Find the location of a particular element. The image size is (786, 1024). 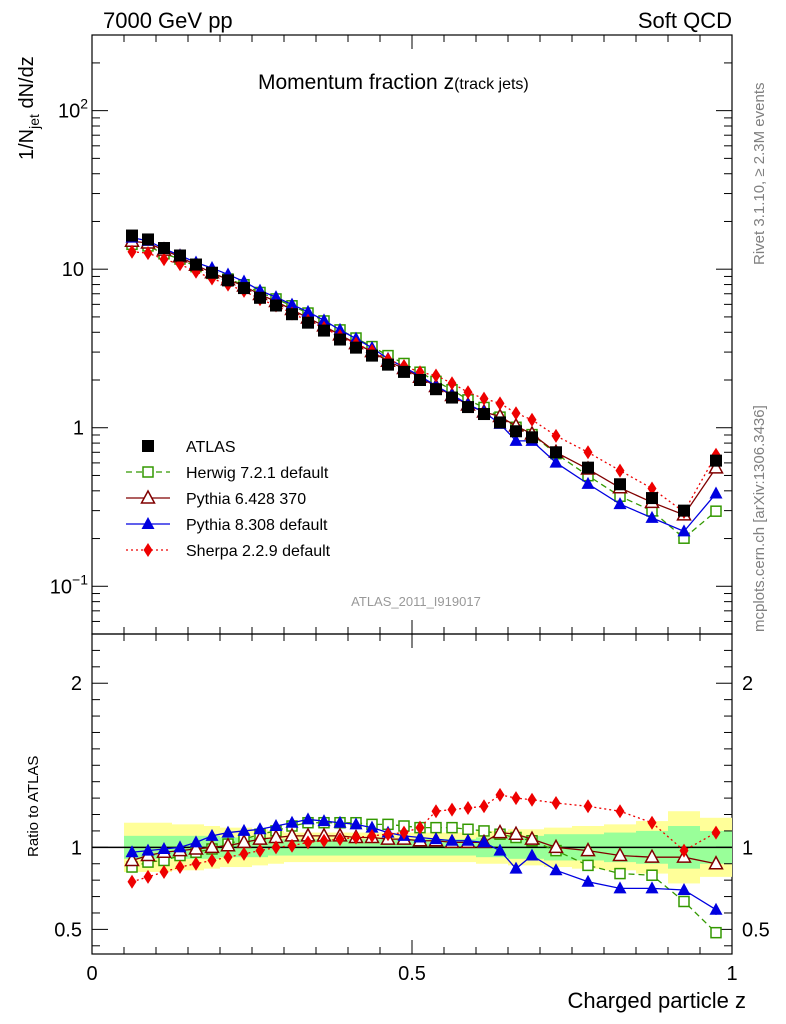

y-axis-label-main: 1/Njet dN/dz is located at coordinates (29, 108).